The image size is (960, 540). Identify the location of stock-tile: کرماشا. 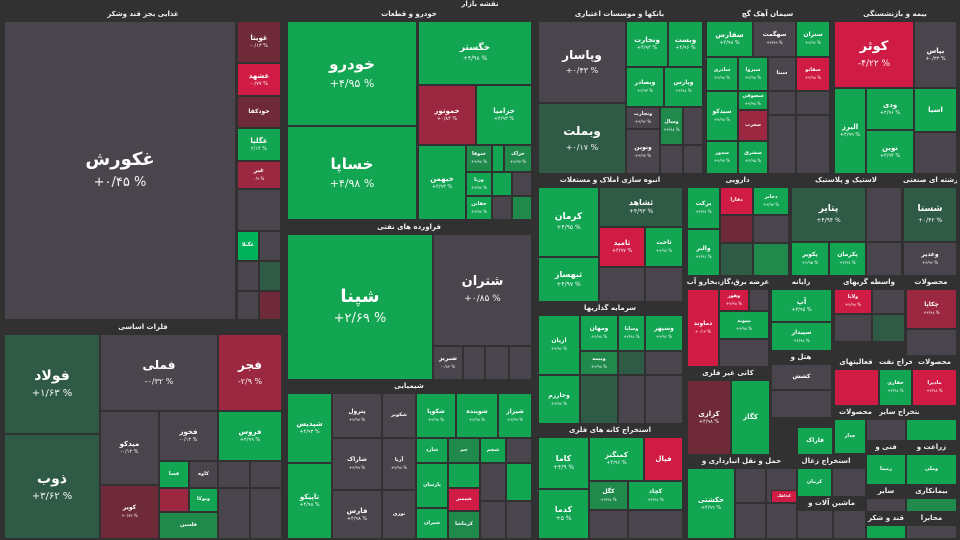
(464, 525).